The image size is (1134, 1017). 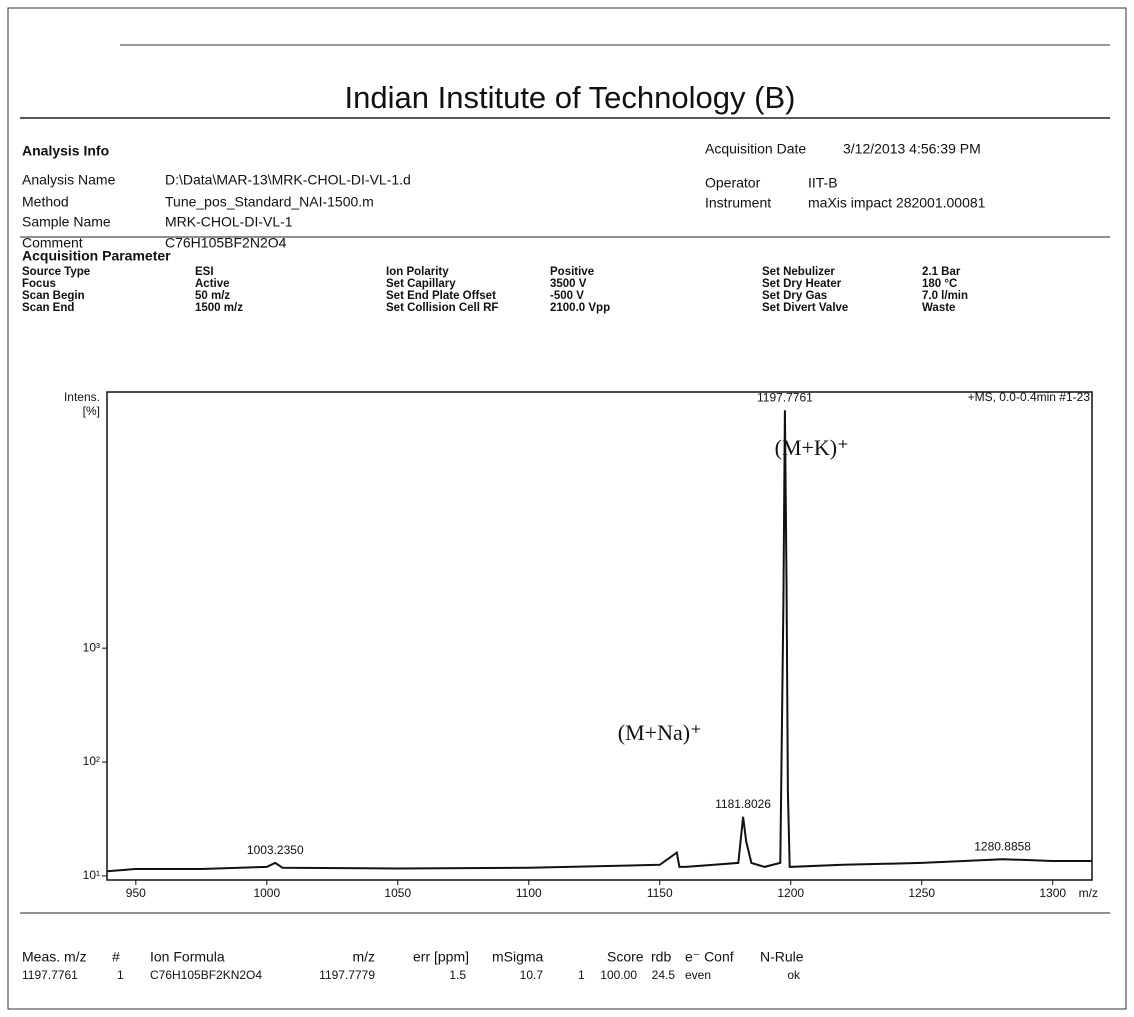 What do you see at coordinates (229, 222) in the screenshot?
I see `field-value: MRK-CHOL-DI-VL-1` at bounding box center [229, 222].